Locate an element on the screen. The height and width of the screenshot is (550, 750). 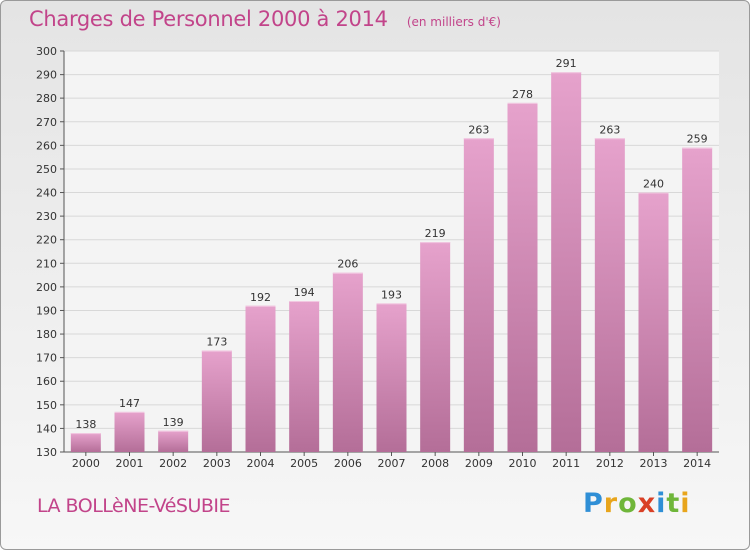
x-tick-label: 2001 is located at coordinates (130, 463).